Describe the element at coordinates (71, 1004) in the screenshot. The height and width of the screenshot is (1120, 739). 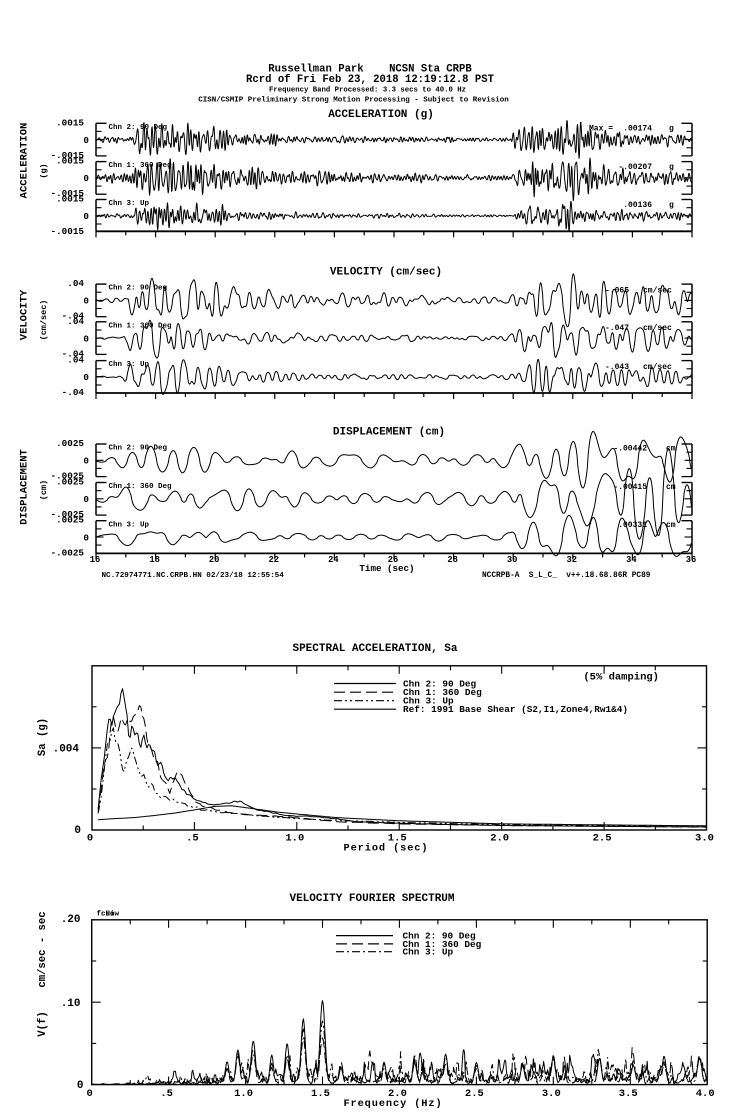
I see `svg-text: .10` at that location.